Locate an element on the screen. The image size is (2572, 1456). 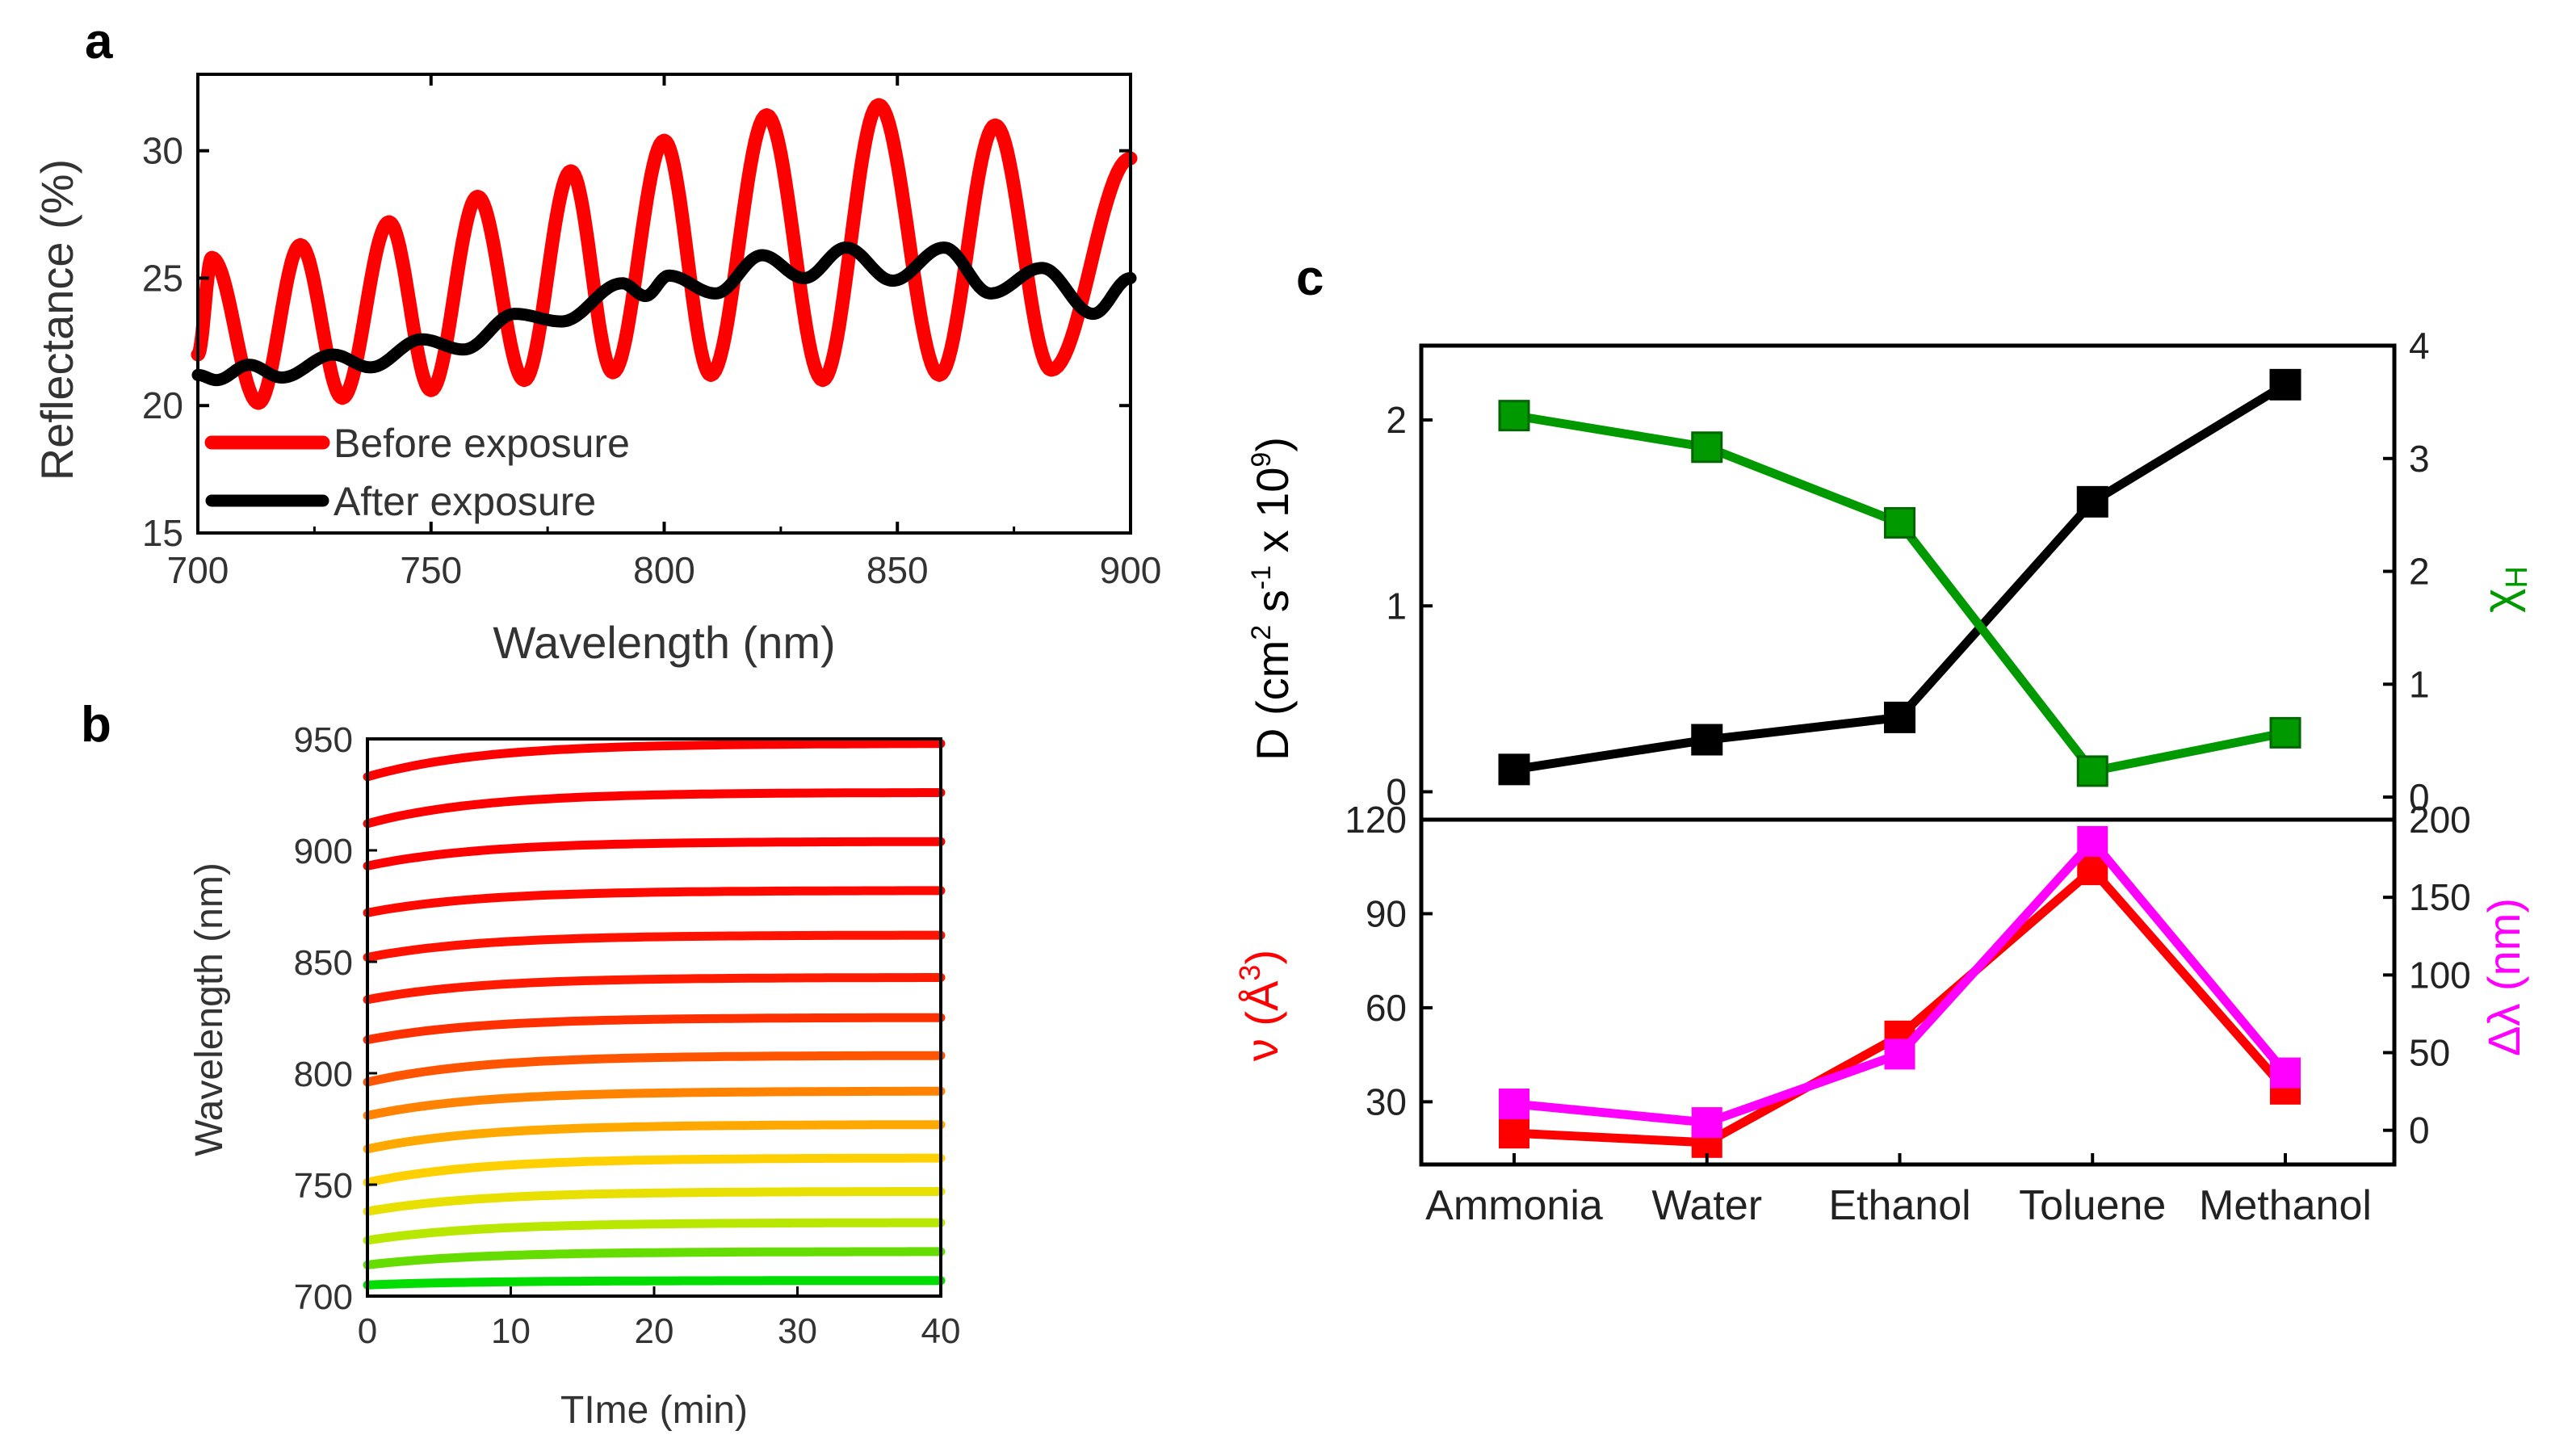
marker-ν-toluene is located at coordinates (2092, 870).